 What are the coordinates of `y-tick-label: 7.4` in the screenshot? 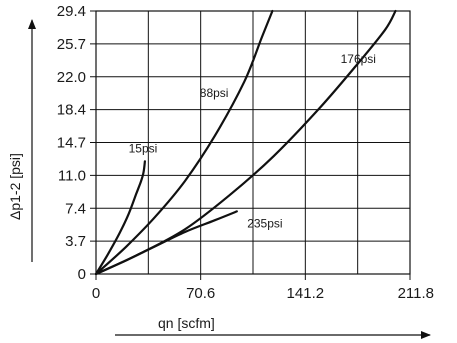 It's located at (75, 208).